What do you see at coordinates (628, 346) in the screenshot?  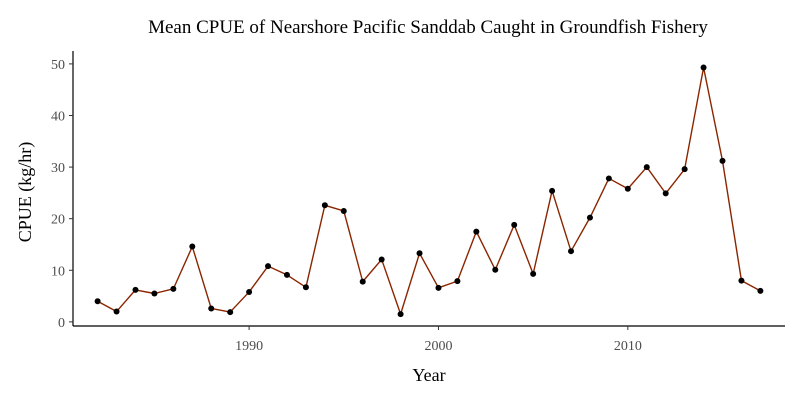 I see `x-tick-label: 2010` at bounding box center [628, 346].